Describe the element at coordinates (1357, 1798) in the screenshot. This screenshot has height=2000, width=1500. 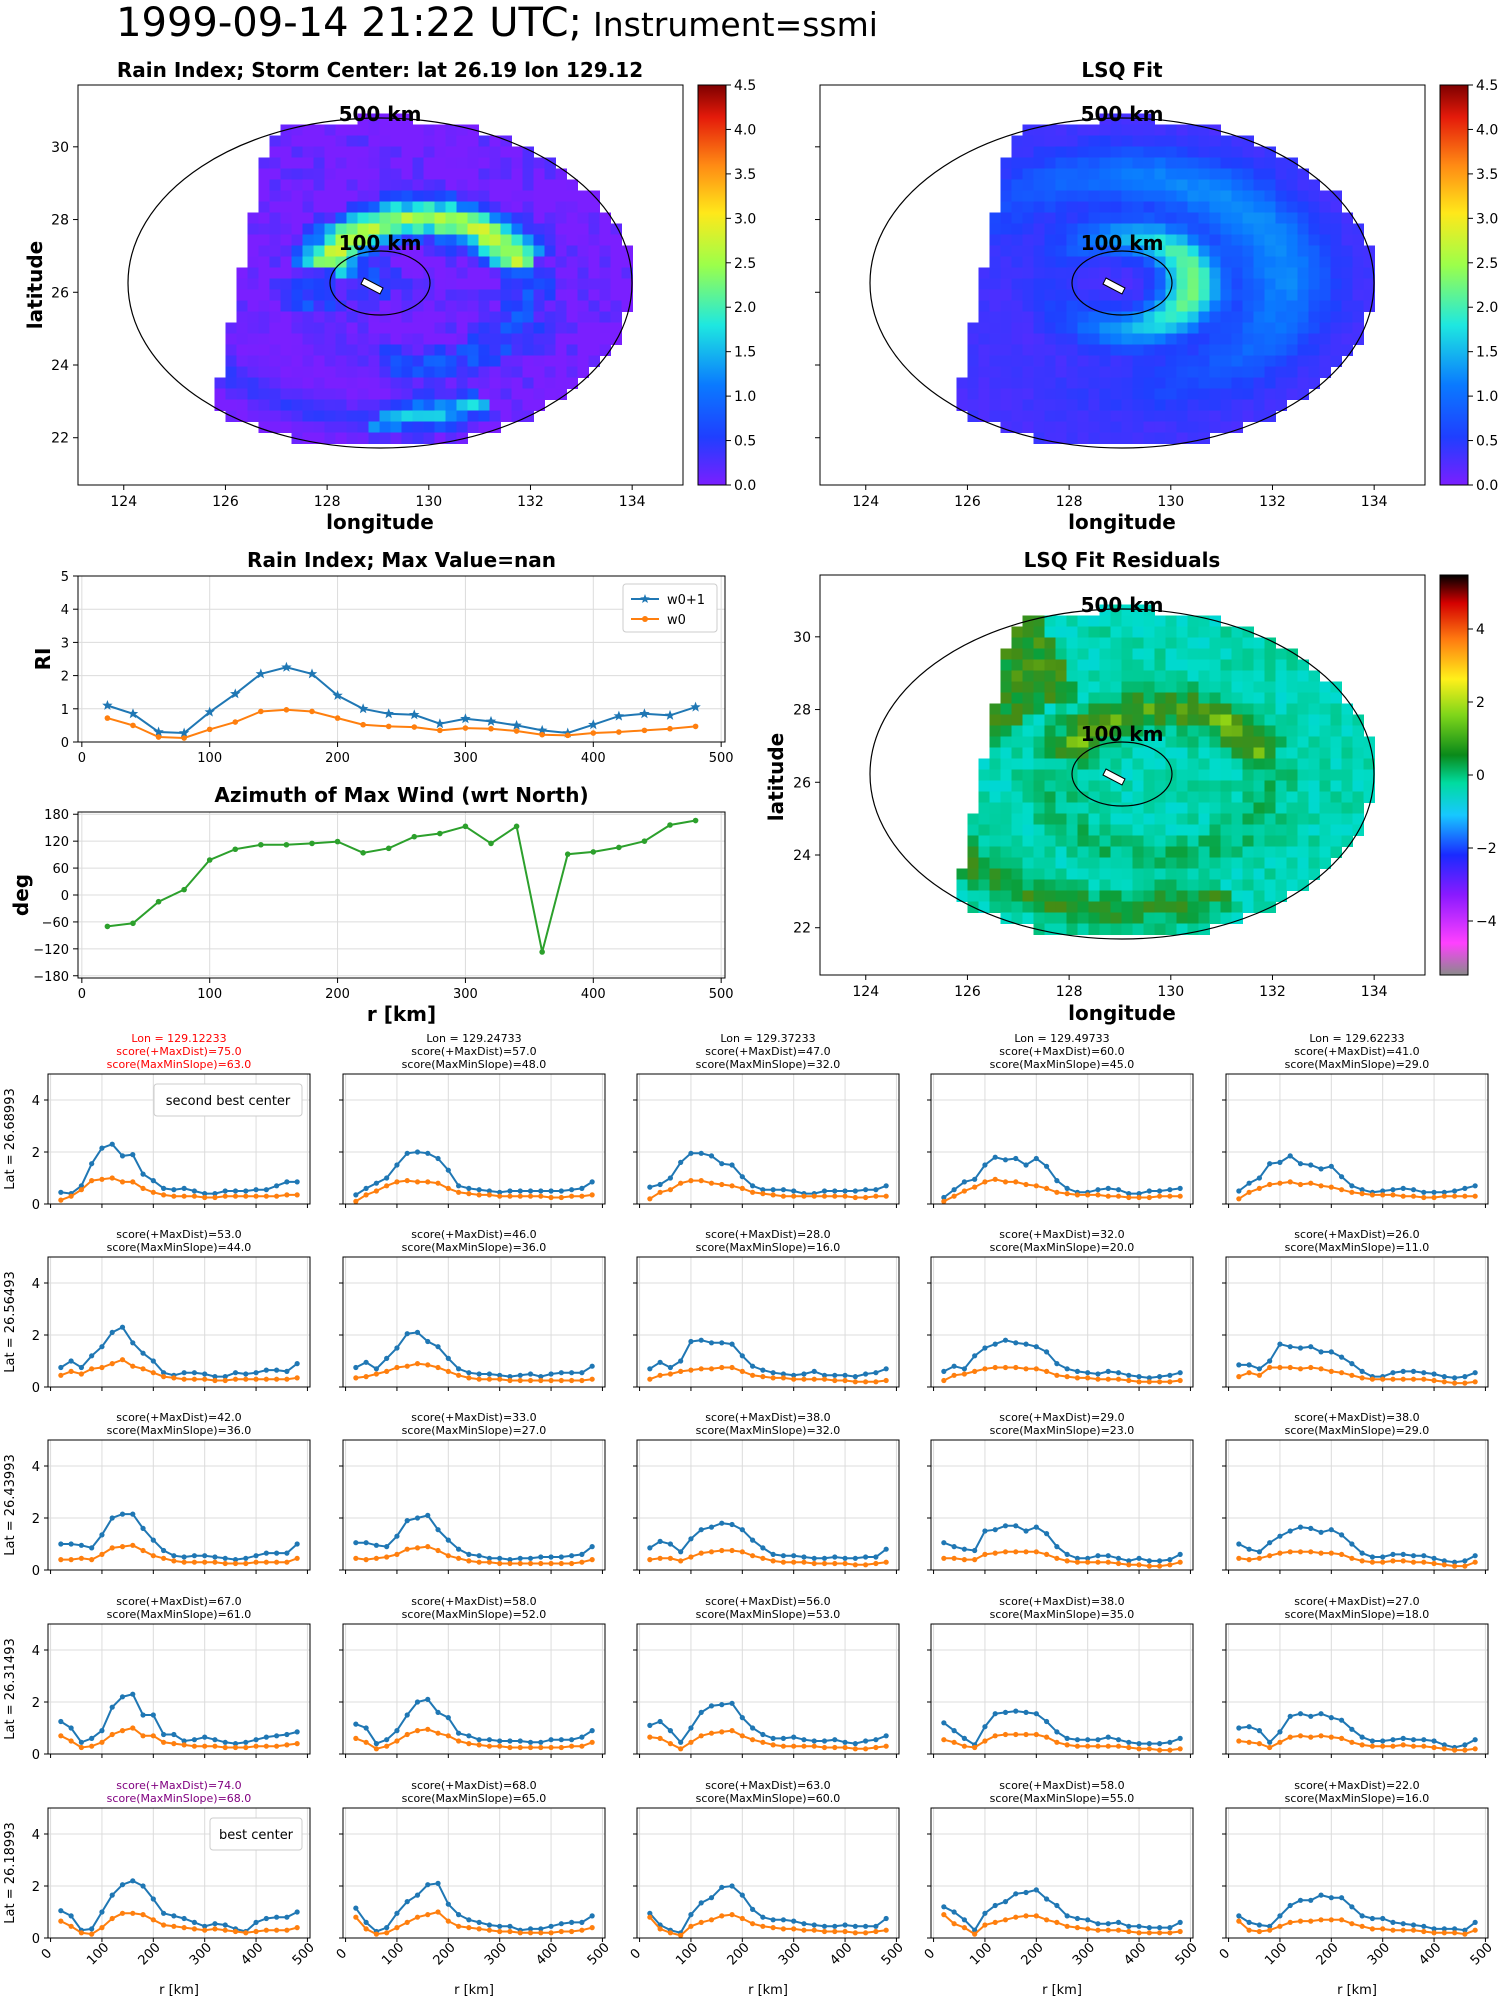
I see `candidate-panel-title: score(MaxMinSlope)=16.0` at that location.